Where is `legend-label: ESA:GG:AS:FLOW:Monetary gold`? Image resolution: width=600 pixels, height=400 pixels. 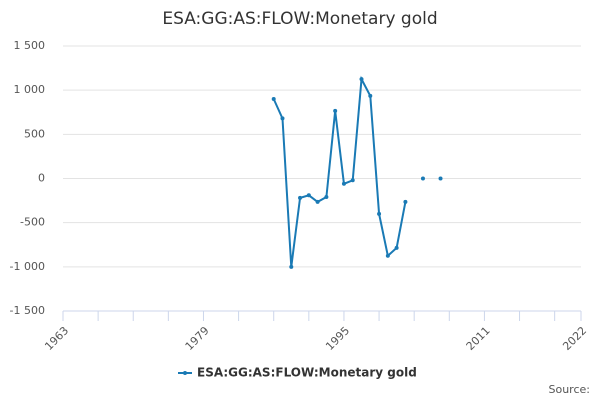
legend-label: ESA:GG:AS:FLOW:Monetary gold is located at coordinates (307, 373).